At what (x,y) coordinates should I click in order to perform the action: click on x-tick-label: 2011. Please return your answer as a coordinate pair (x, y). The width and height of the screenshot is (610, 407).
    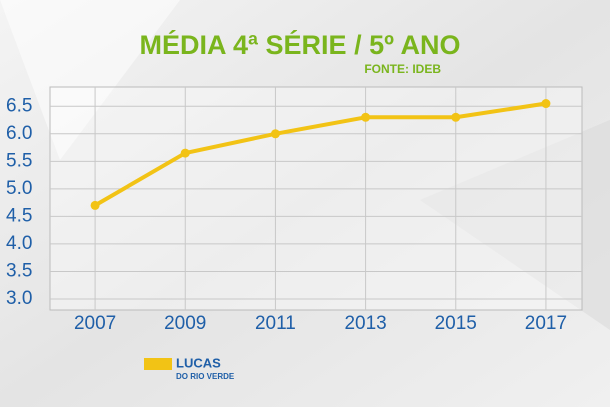
    Looking at the image, I should click on (275, 323).